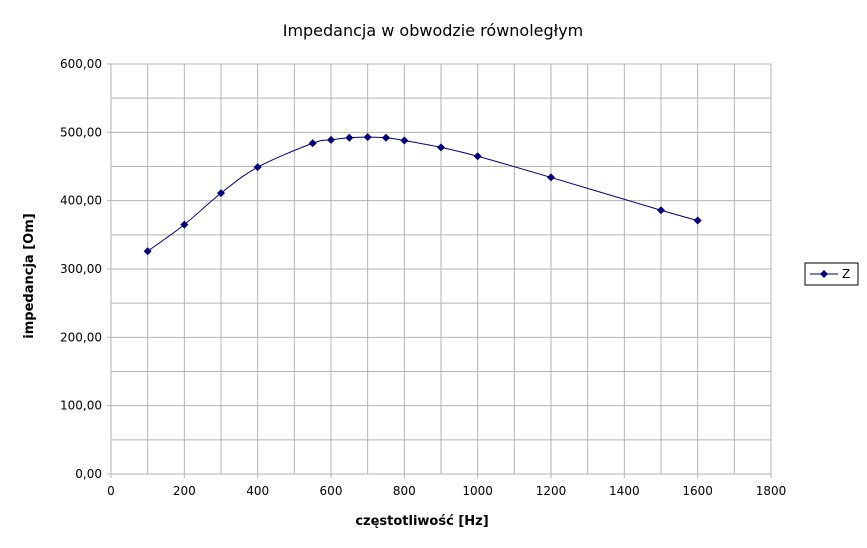 The height and width of the screenshot is (548, 867). What do you see at coordinates (846, 274) in the screenshot?
I see `legend-entry-z: Z` at bounding box center [846, 274].